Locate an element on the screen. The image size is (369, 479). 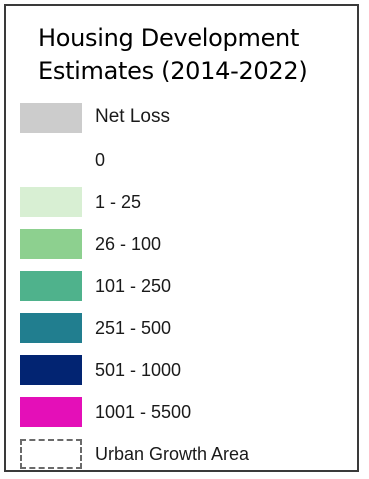
legend-item-urban-growth-area: Urban Growth Area is located at coordinates (185, 454).